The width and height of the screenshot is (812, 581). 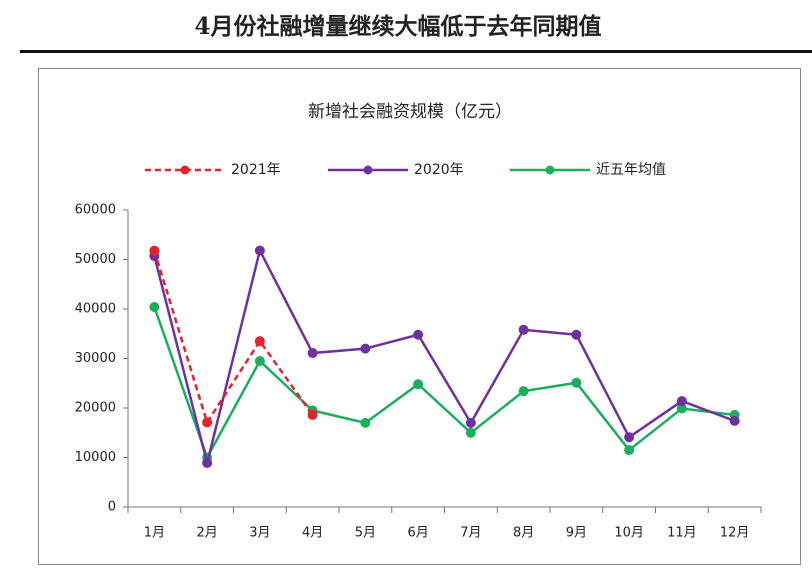 I want to click on x-tick-label: 5月, so click(x=365, y=533).